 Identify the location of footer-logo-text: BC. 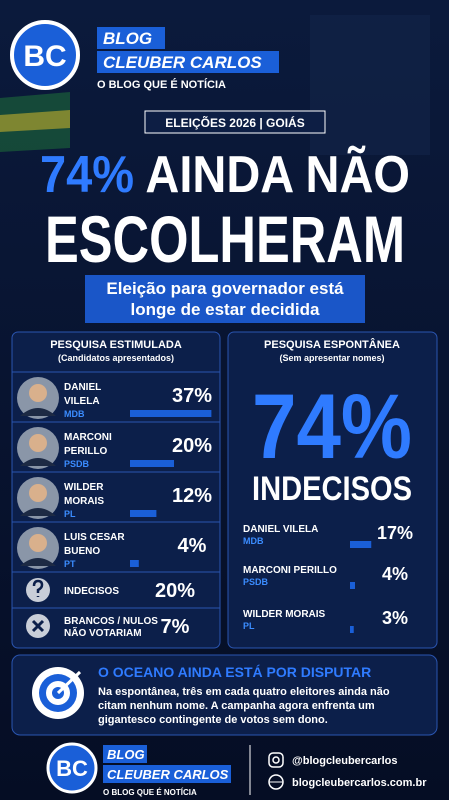
(72, 768).